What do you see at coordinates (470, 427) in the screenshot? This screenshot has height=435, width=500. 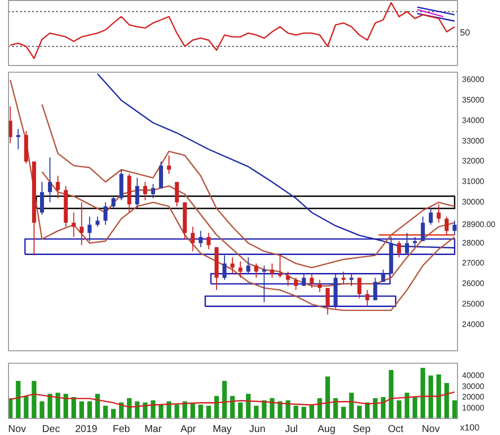 I see `text: x100` at bounding box center [470, 427].